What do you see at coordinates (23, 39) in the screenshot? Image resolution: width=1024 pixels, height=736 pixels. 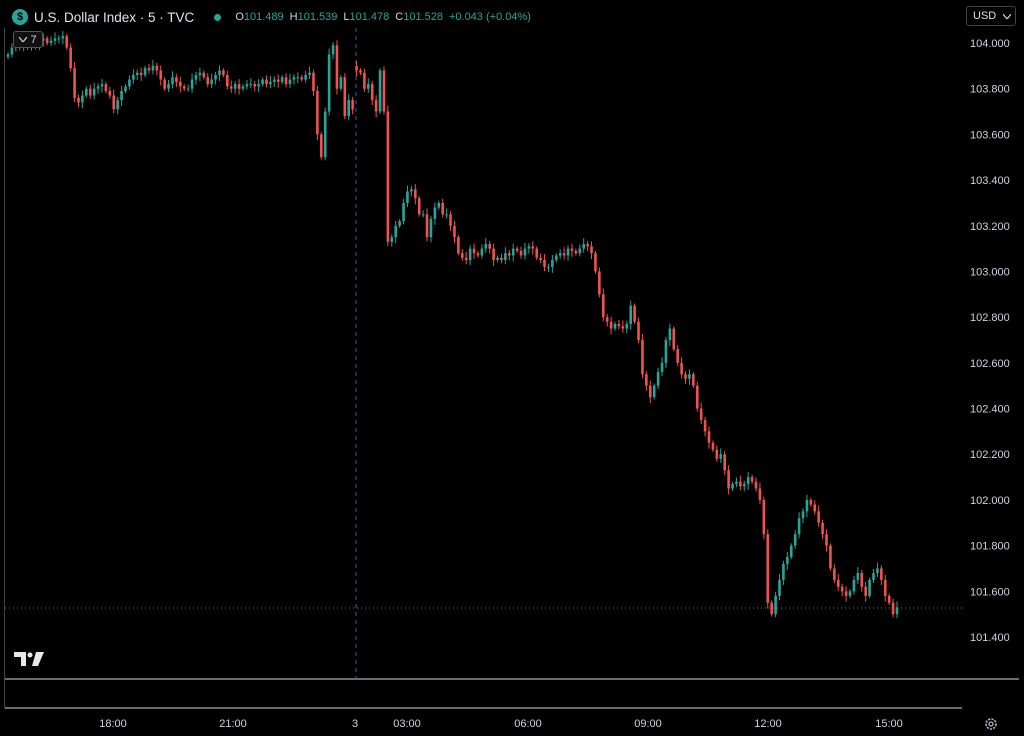 I see `chevron-down-icon` at bounding box center [23, 39].